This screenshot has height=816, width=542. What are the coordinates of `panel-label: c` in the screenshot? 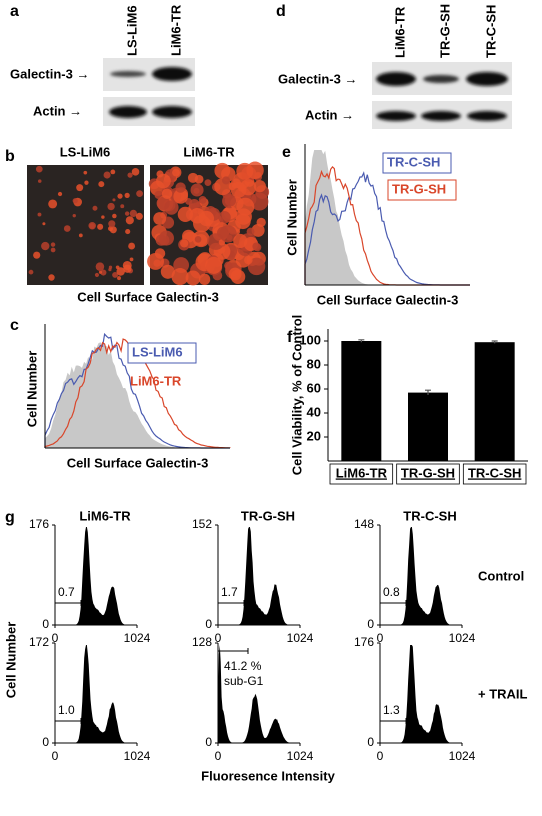 It's located at (14, 325).